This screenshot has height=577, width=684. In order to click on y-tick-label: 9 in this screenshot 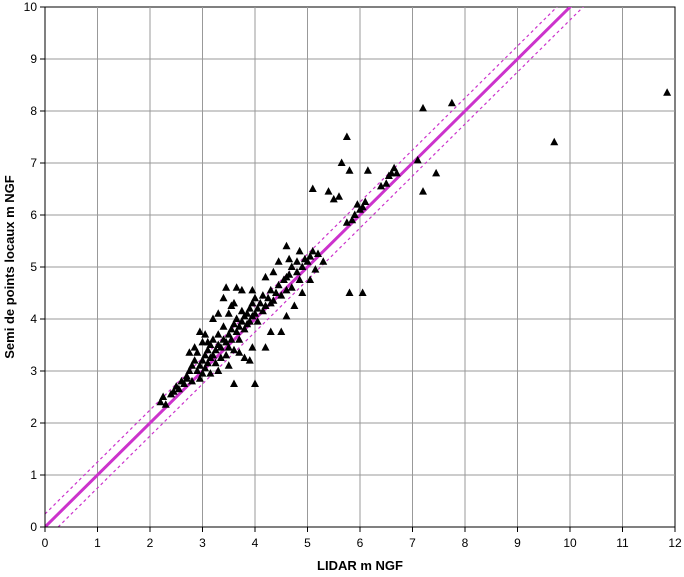, I will do `click(33, 59)`.